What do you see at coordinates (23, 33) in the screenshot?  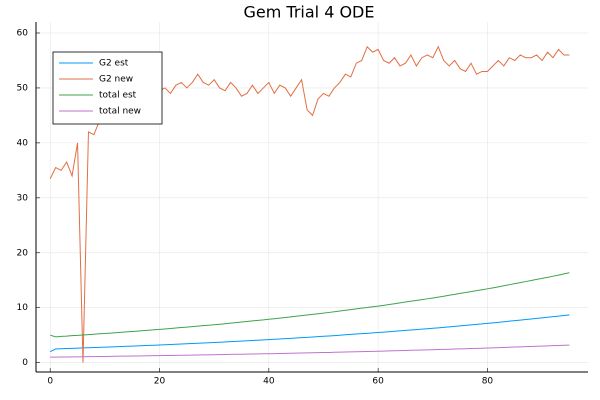 I see `y-tick-label: 60` at bounding box center [23, 33].